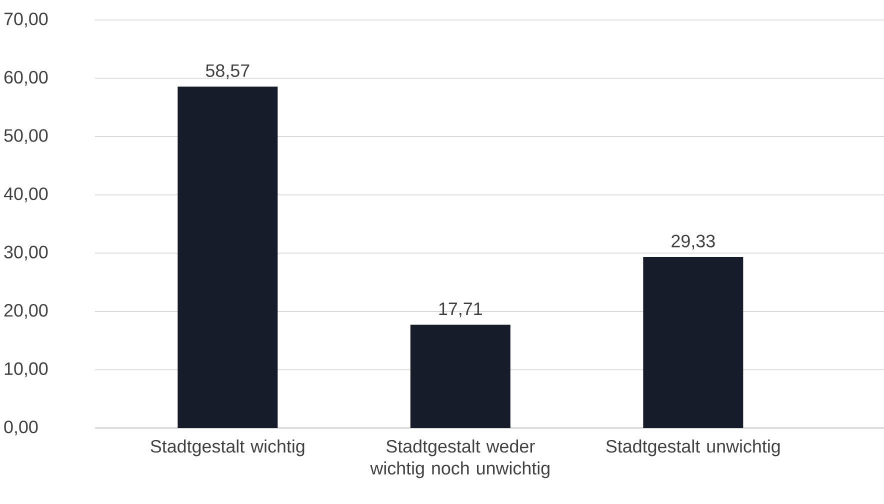 Image resolution: width=884 pixels, height=504 pixels. Describe the element at coordinates (460, 459) in the screenshot. I see `x-tick-label: Stadtgestalt weder wichtig noch unwichtig` at that location.